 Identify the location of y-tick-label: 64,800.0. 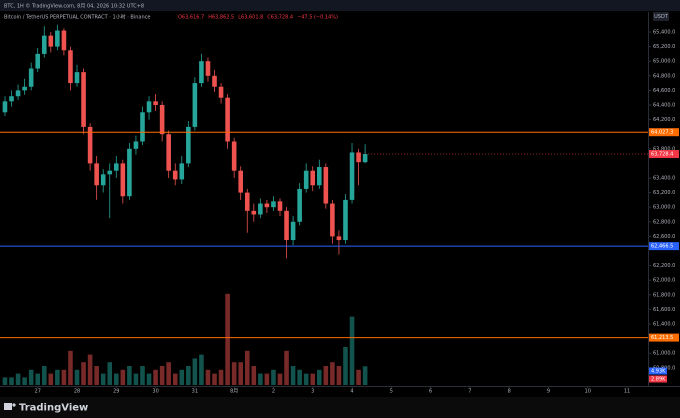
(664, 76).